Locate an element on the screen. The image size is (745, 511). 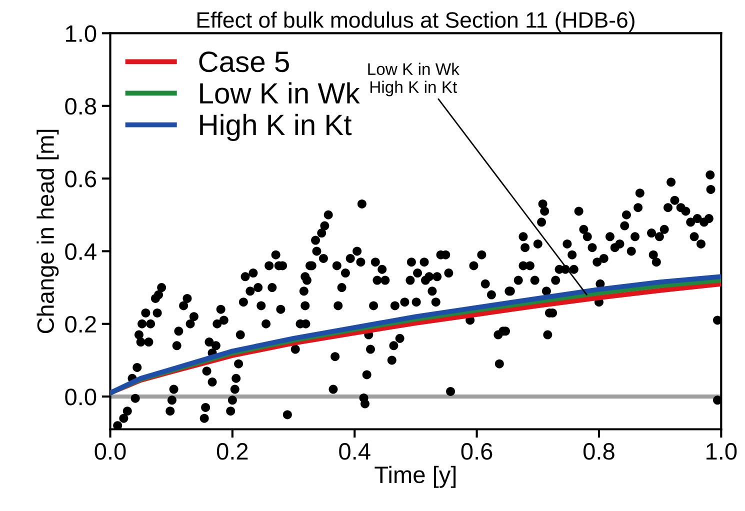
x-tick-label: 0.0 is located at coordinates (110, 451).